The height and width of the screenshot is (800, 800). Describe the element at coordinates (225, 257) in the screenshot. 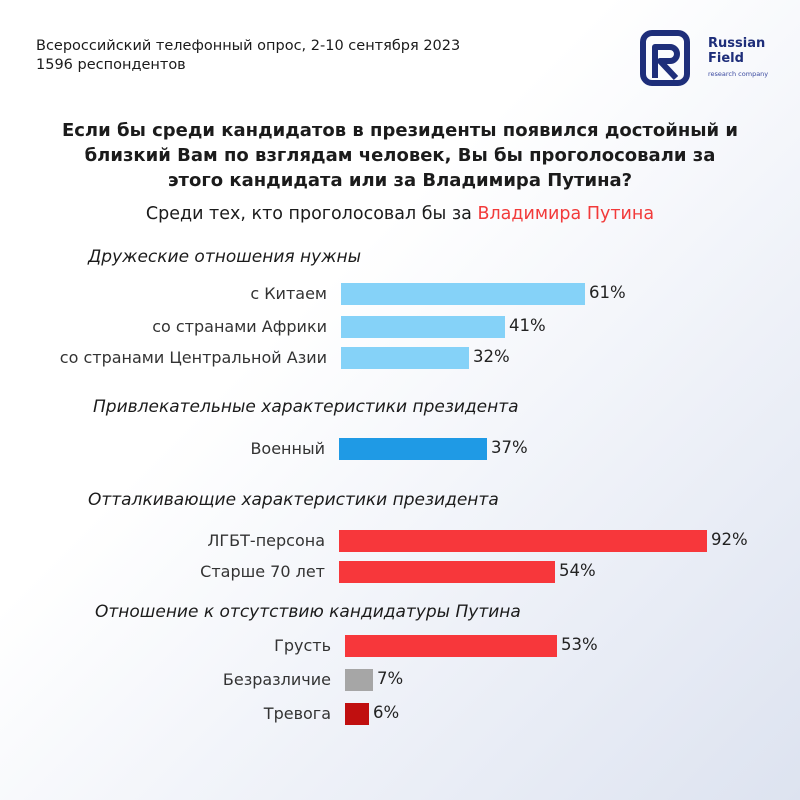

I see `section-title: Дружеские отношения нужны` at that location.